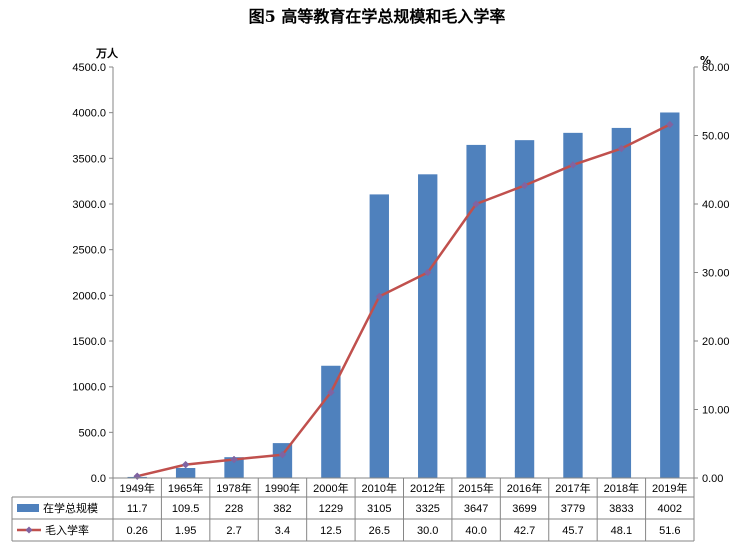 The image size is (755, 549). Describe the element at coordinates (89, 159) in the screenshot. I see `left-tick-label: 3500.0` at that location.